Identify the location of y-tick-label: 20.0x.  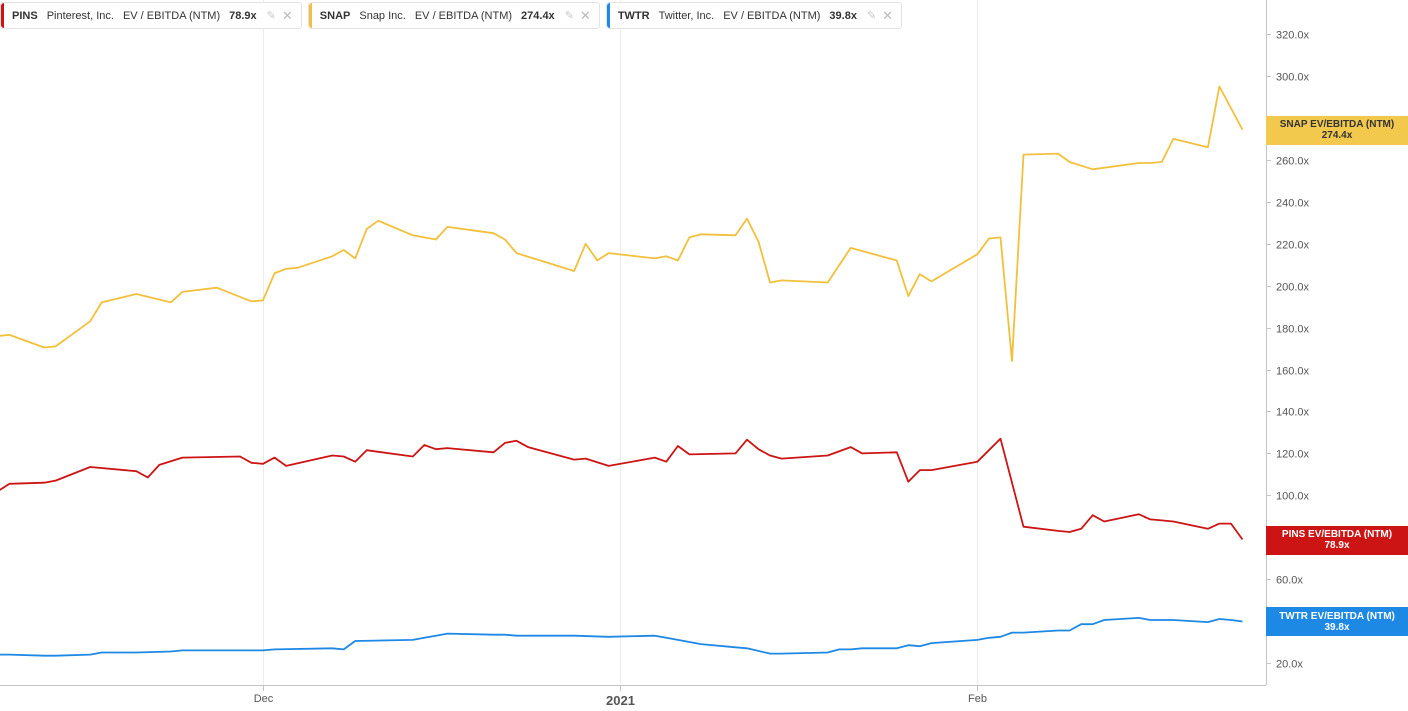
(1289, 665).